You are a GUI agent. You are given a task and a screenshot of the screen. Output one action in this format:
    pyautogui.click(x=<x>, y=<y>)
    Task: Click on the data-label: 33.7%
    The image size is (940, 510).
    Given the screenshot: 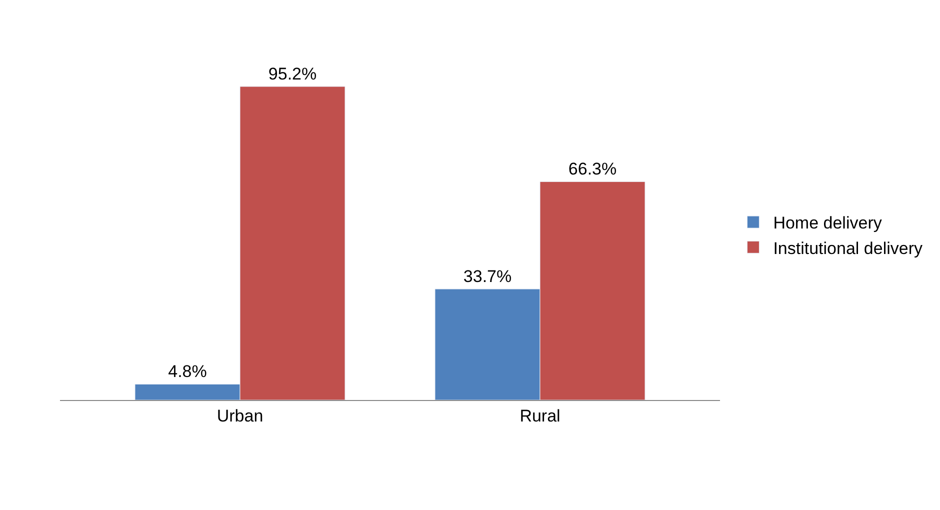 What is the action you would take?
    pyautogui.click(x=487, y=276)
    